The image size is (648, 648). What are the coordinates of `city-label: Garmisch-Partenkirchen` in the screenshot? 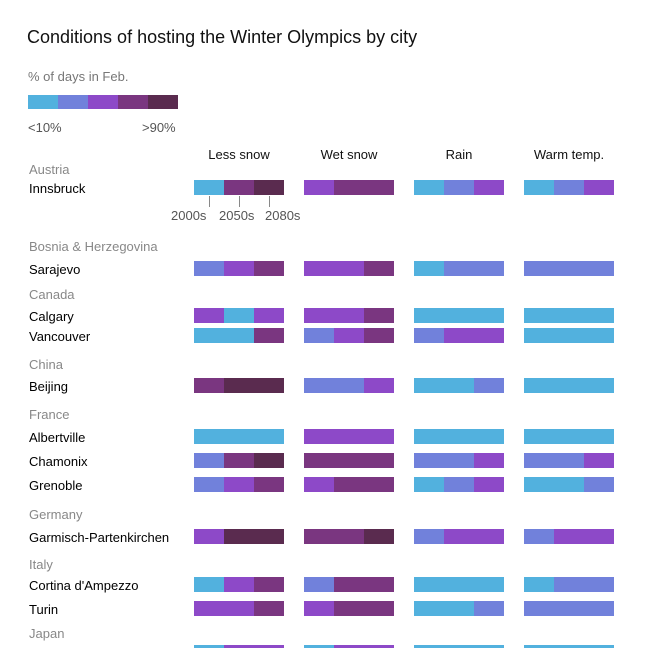 It's located at (99, 537).